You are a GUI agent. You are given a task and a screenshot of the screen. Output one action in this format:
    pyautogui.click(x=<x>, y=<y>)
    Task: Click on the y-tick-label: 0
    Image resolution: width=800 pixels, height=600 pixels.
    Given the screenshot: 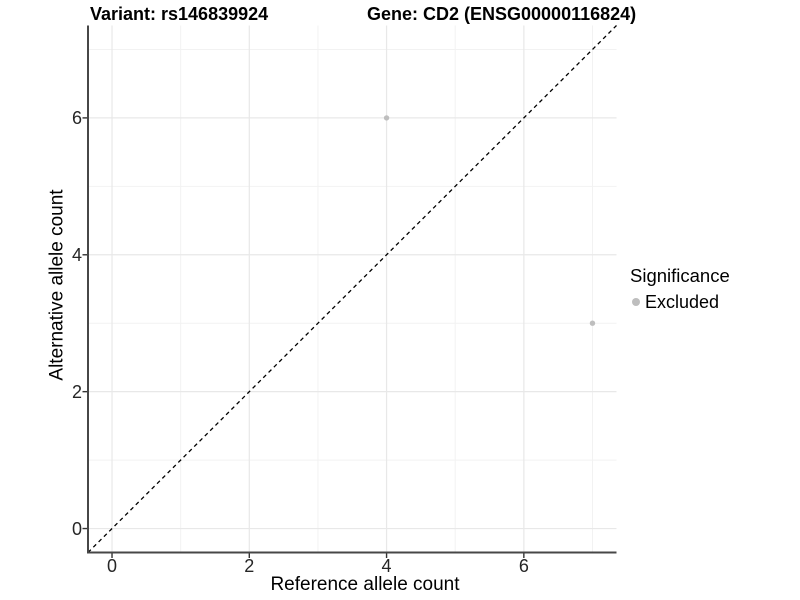 What is the action you would take?
    pyautogui.click(x=76, y=528)
    